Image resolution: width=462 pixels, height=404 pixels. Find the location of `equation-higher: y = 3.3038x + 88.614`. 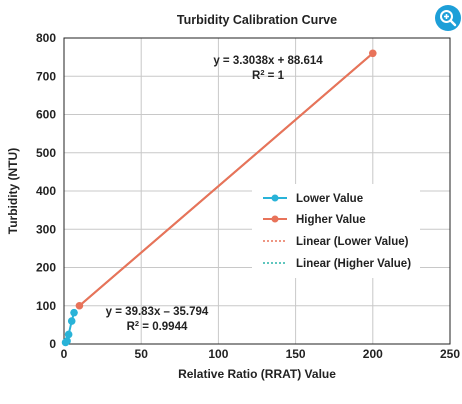

equation-higher: y = 3.3038x + 88.614 is located at coordinates (268, 61).